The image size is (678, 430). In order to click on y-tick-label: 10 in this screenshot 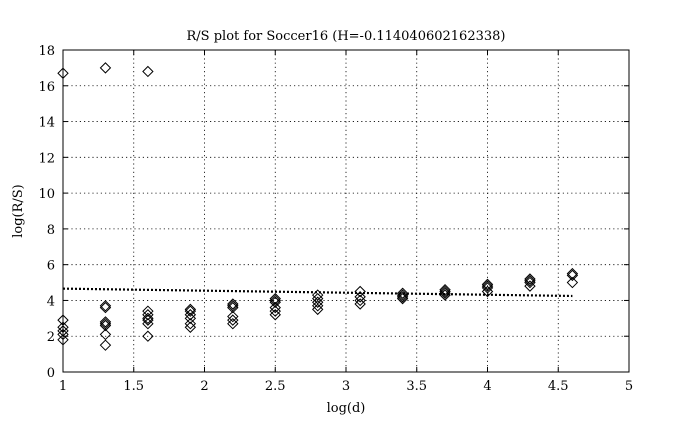, I will do `click(46, 194)`.